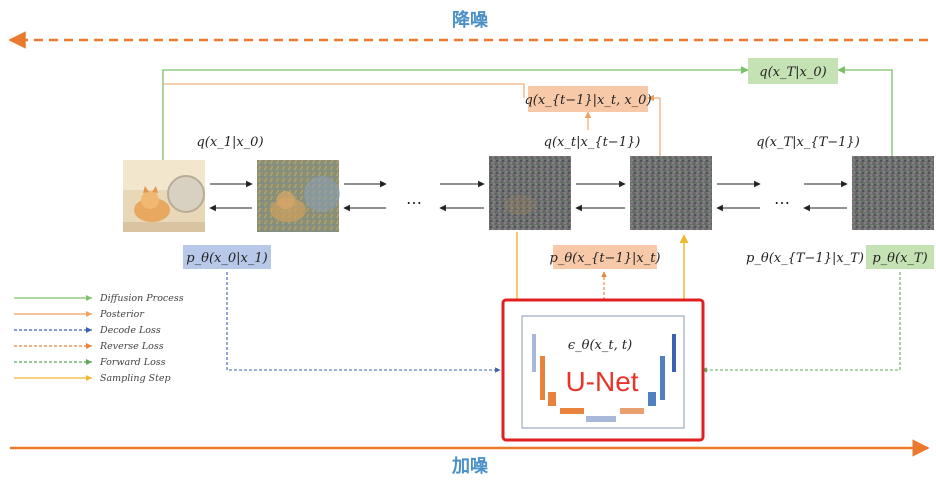 This screenshot has height=480, width=936. I want to click on forward-loss-line, so click(801, 322).